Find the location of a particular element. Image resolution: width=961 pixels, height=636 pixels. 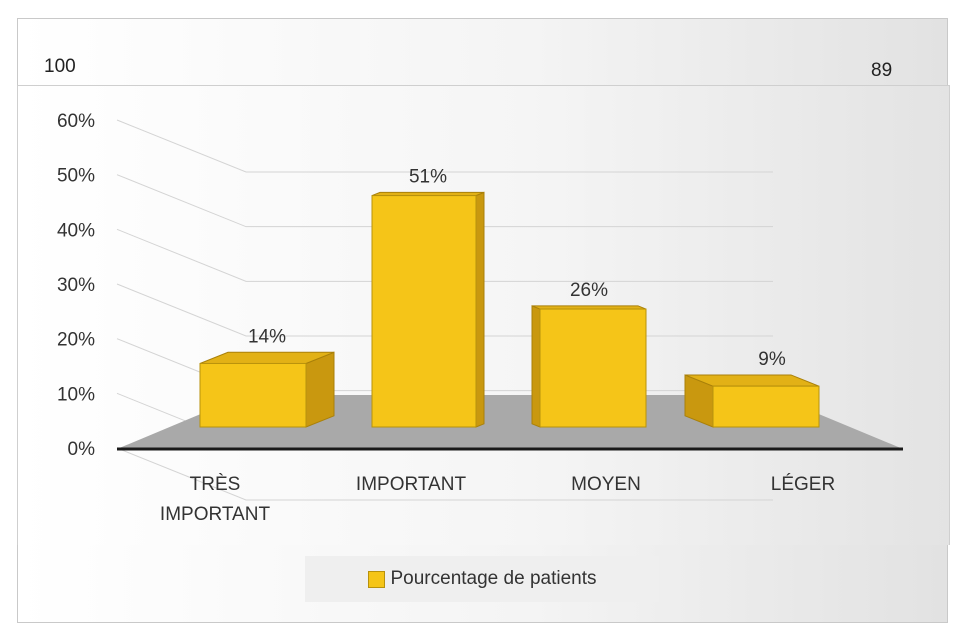

data-label: 51% is located at coordinates (428, 176).